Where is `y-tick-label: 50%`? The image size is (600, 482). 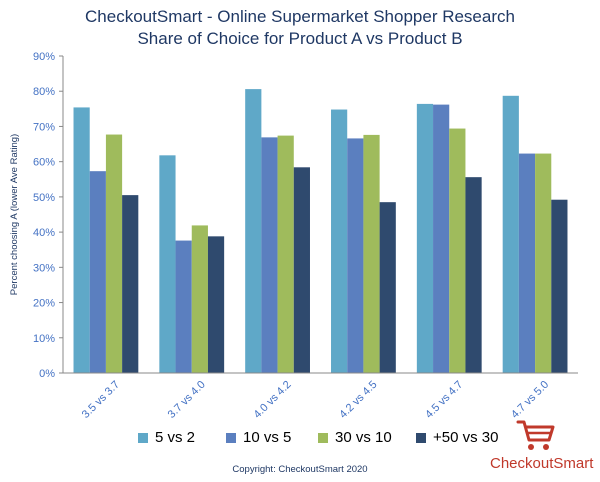 y-tick-label: 50% is located at coordinates (44, 198).